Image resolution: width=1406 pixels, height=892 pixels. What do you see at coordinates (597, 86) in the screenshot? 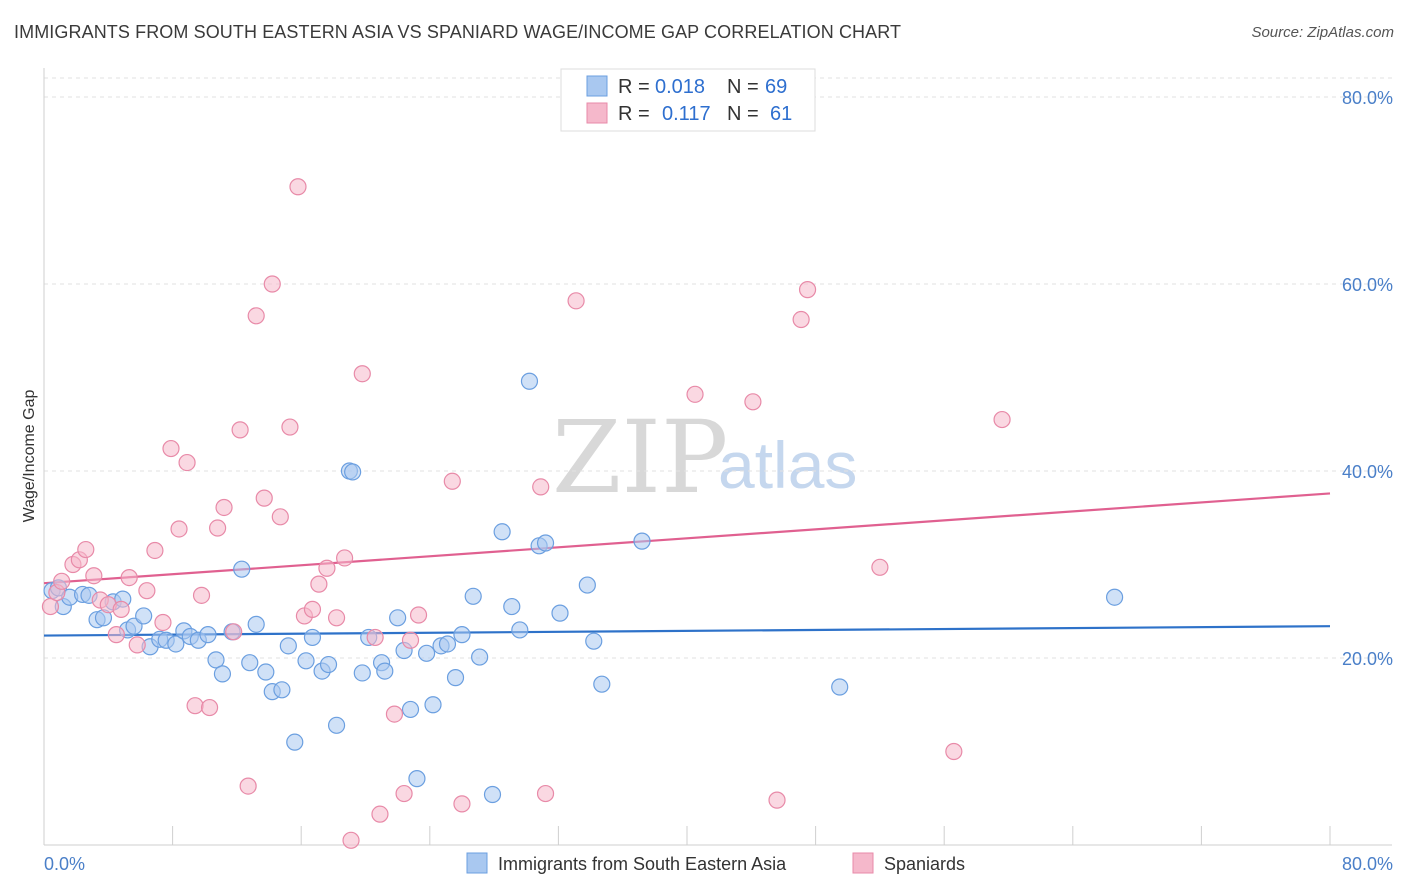
I see `legend-swatch-blue` at bounding box center [597, 86].